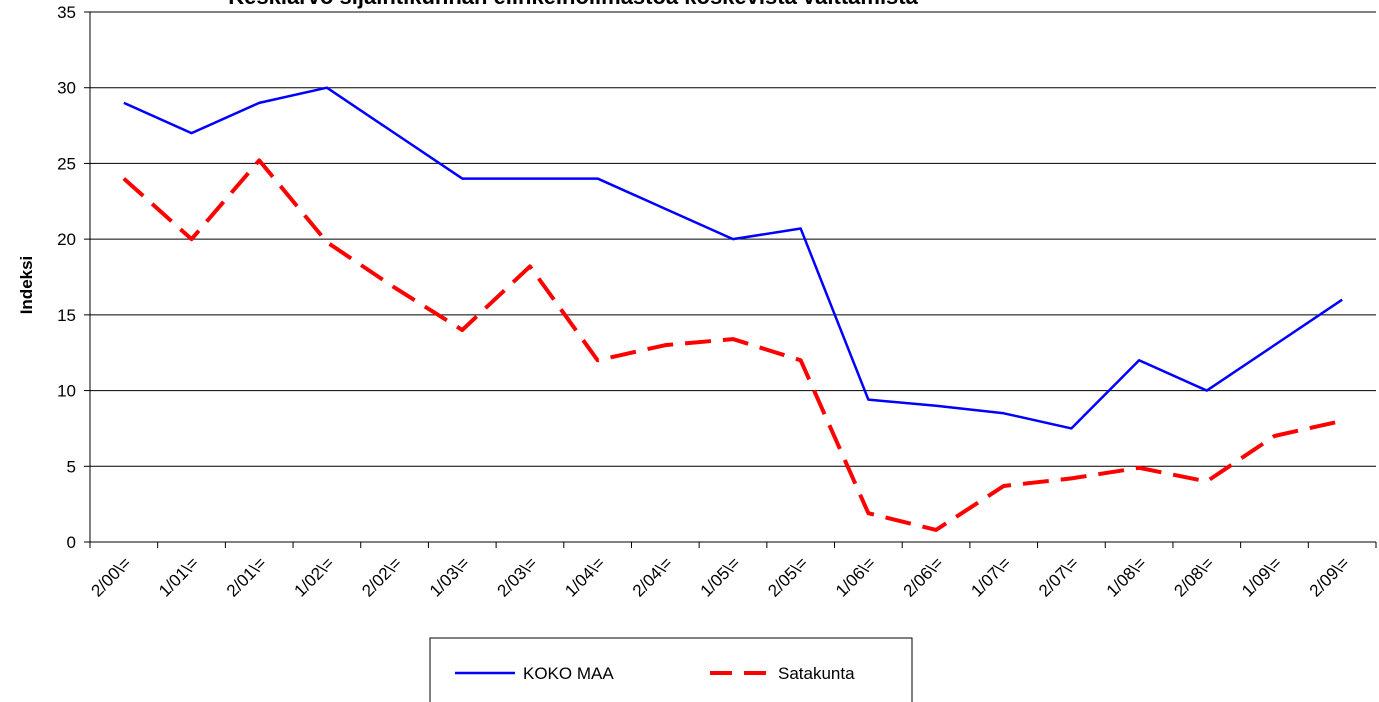  What do you see at coordinates (449, 576) in the screenshot?
I see `x-tick-label: 1/03\=` at bounding box center [449, 576].